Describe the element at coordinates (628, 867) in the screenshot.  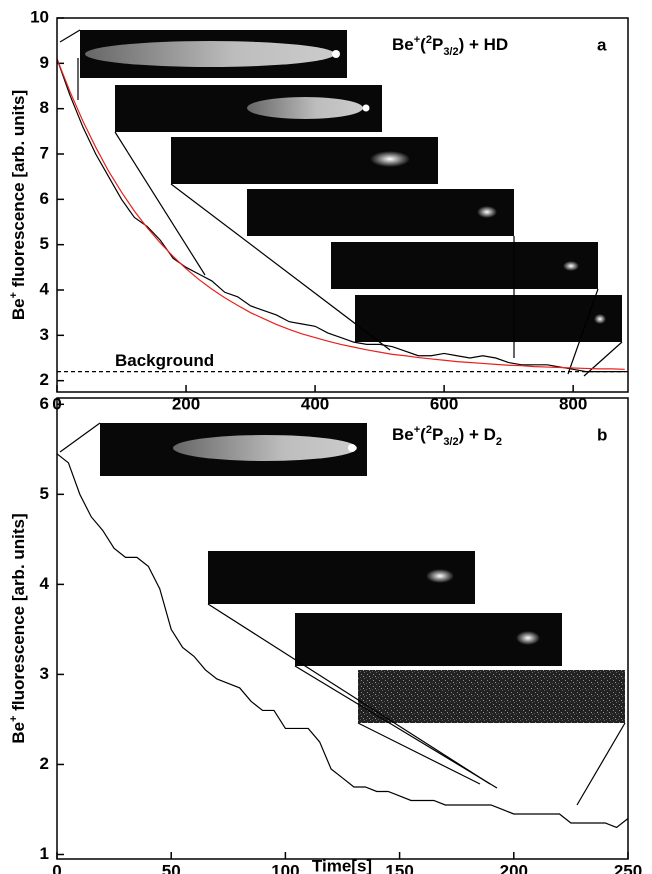
I see `x-tick-label: 250` at that location.